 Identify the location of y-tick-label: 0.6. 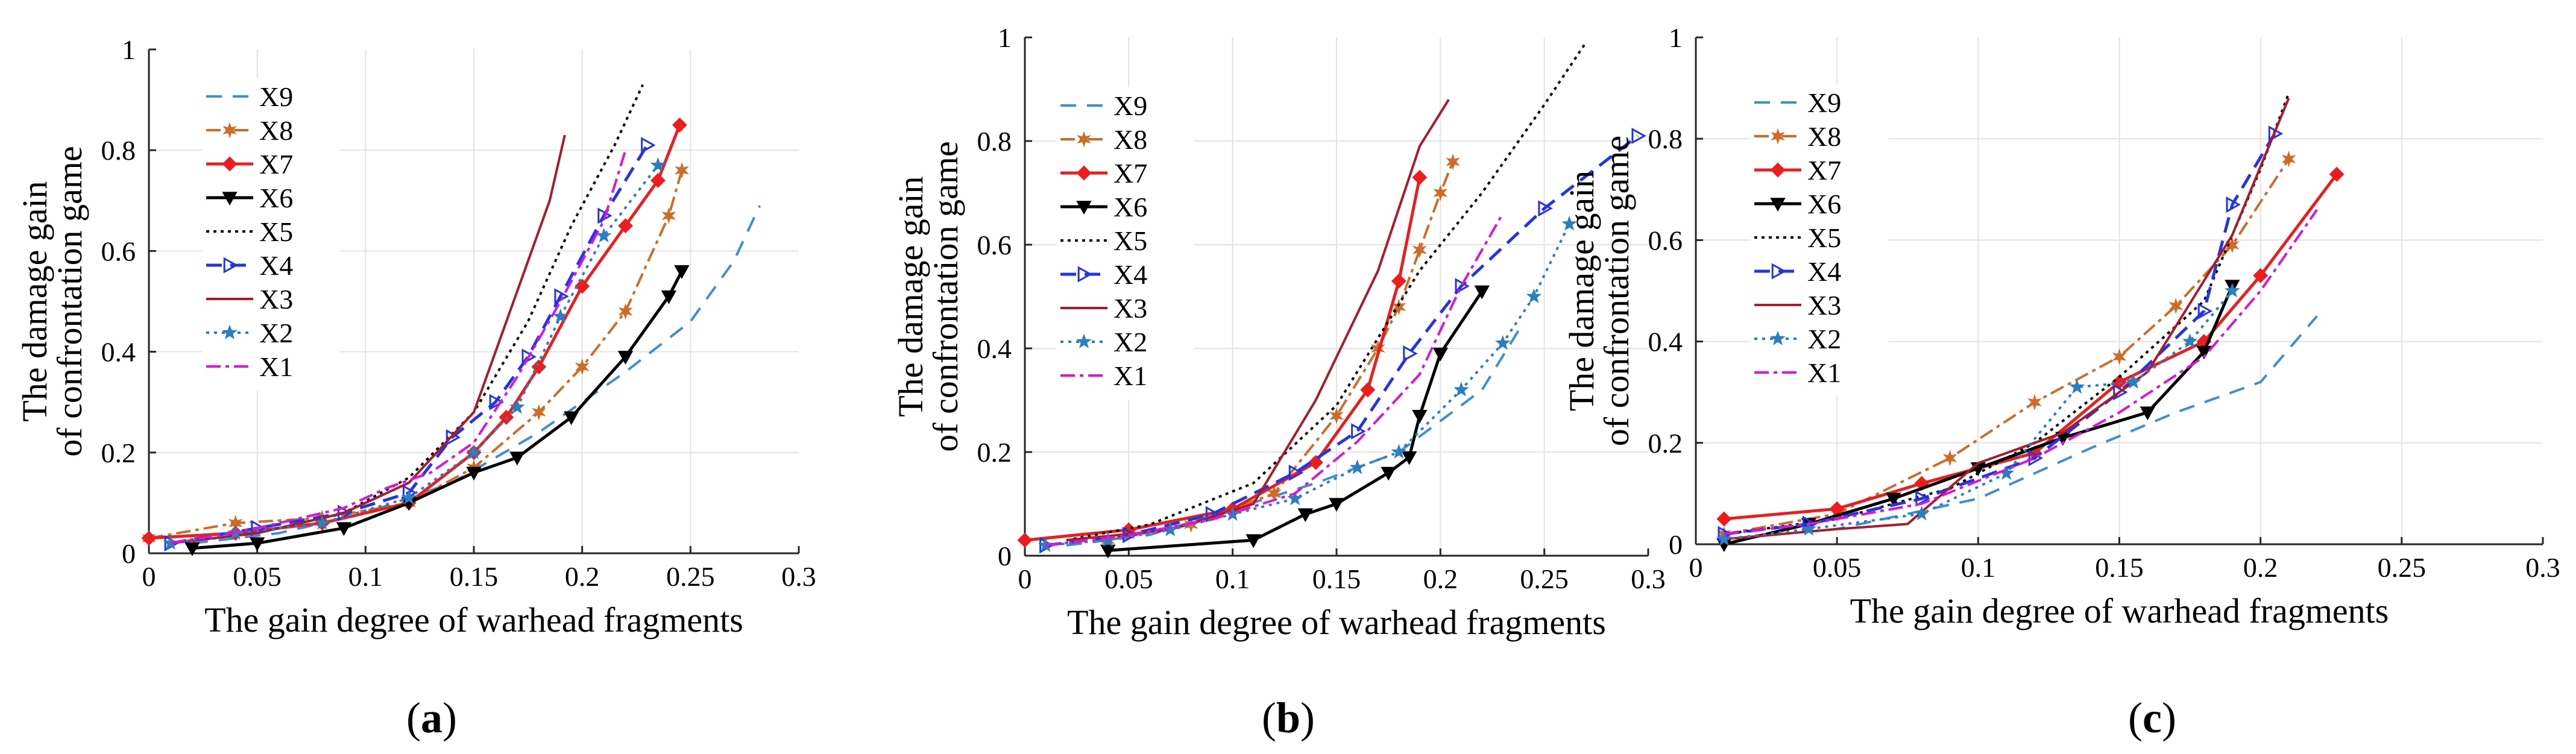
(1665, 240).